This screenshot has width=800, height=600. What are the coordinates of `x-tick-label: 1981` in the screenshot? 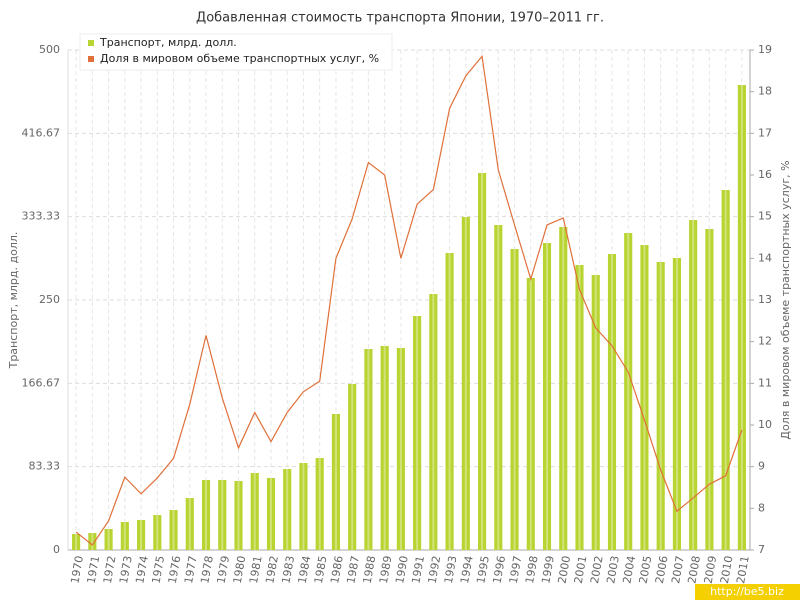 It's located at (256, 570).